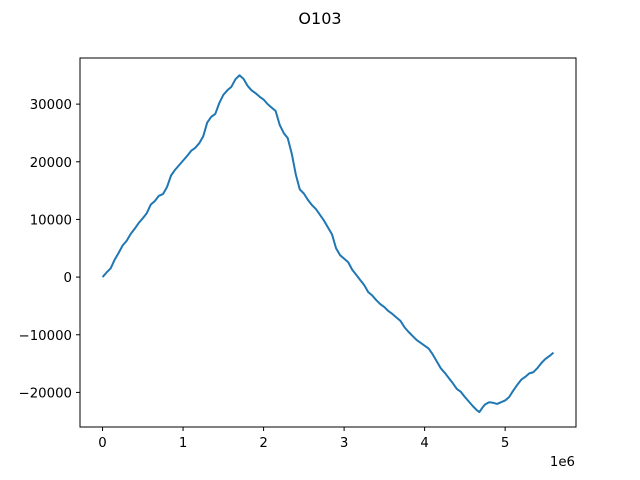 This screenshot has width=640, height=480. Describe the element at coordinates (102, 443) in the screenshot. I see `x-tick-label: 0` at that location.